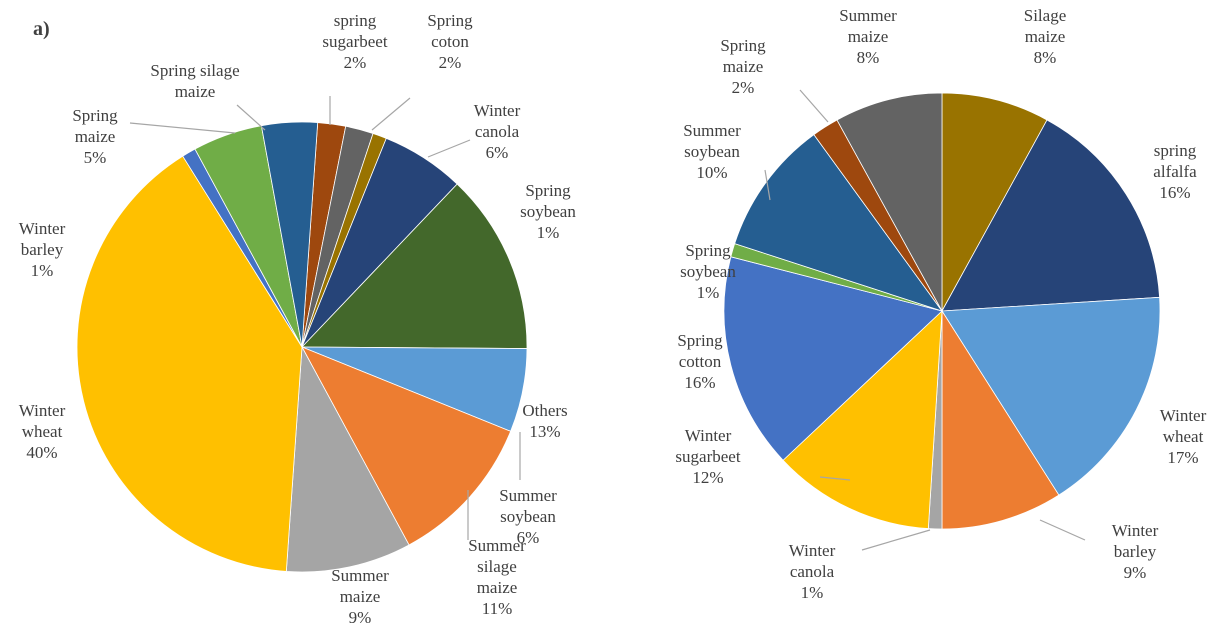  Describe the element at coordinates (545, 421) in the screenshot. I see `slice-label: Others 13%` at that location.